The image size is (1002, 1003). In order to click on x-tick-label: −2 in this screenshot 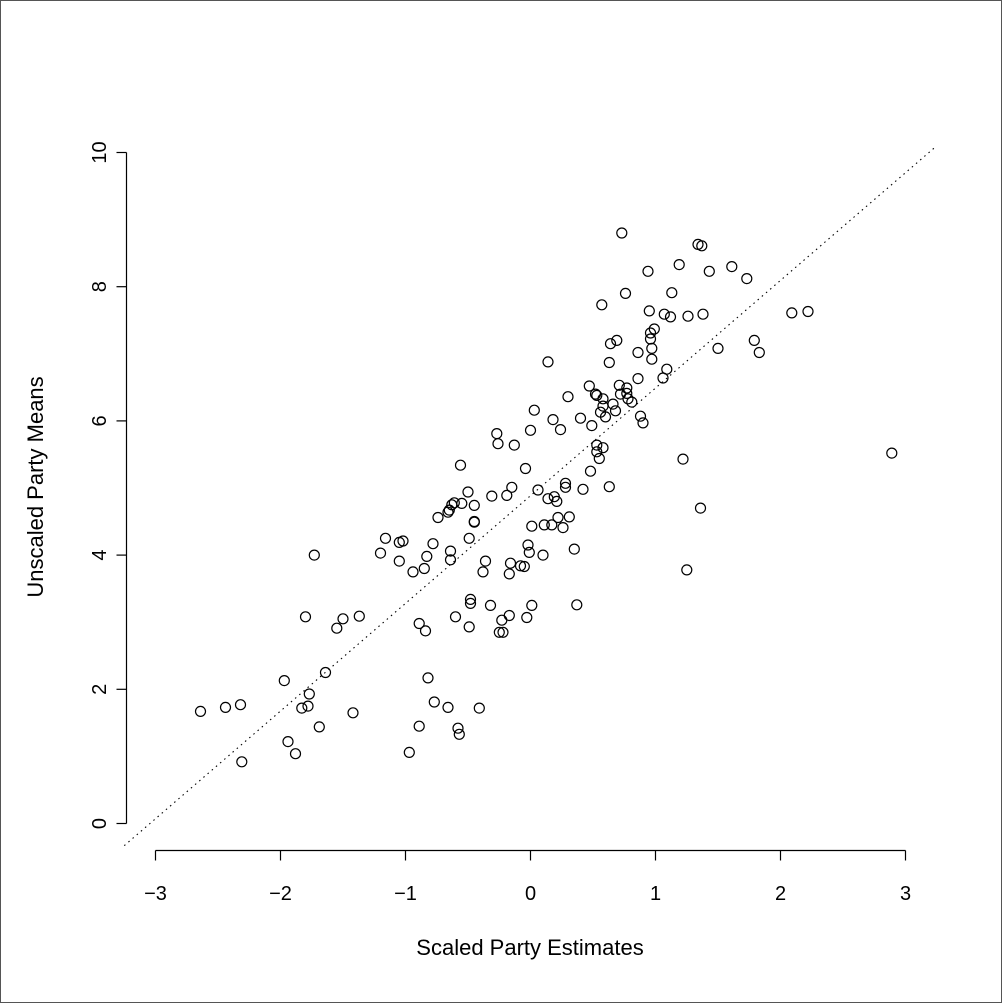, I will do `click(280, 894)`.